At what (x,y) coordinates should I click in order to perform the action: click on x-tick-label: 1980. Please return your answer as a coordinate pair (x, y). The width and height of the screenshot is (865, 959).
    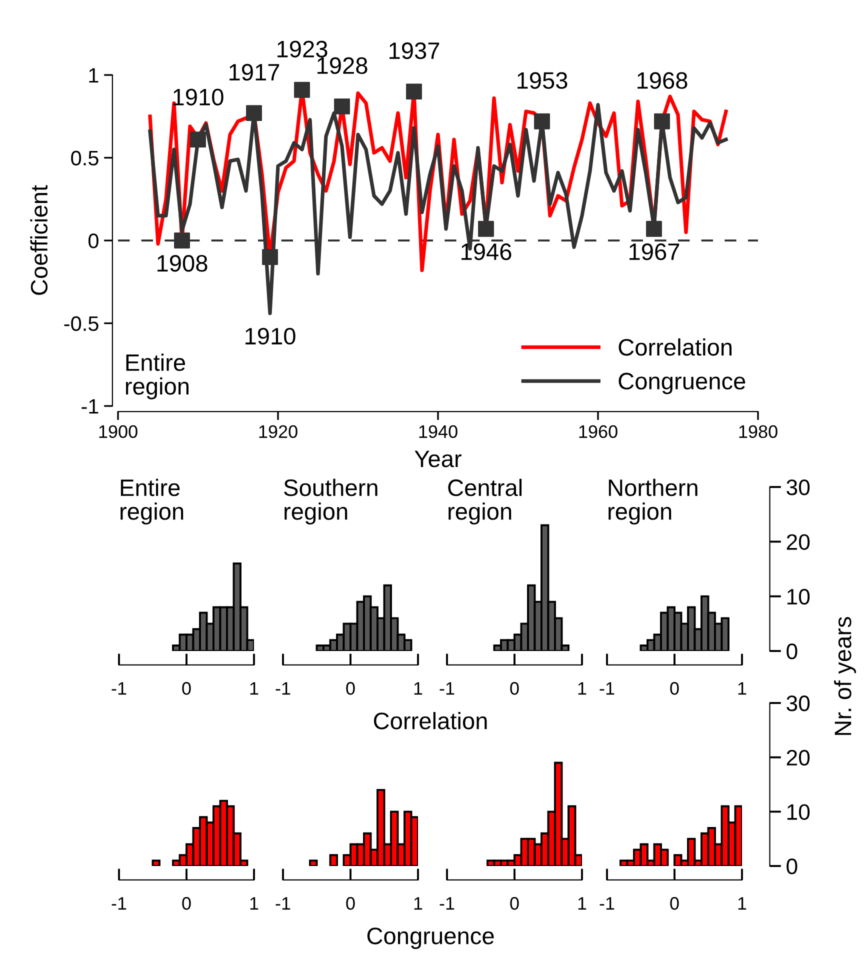
    Looking at the image, I should click on (758, 431).